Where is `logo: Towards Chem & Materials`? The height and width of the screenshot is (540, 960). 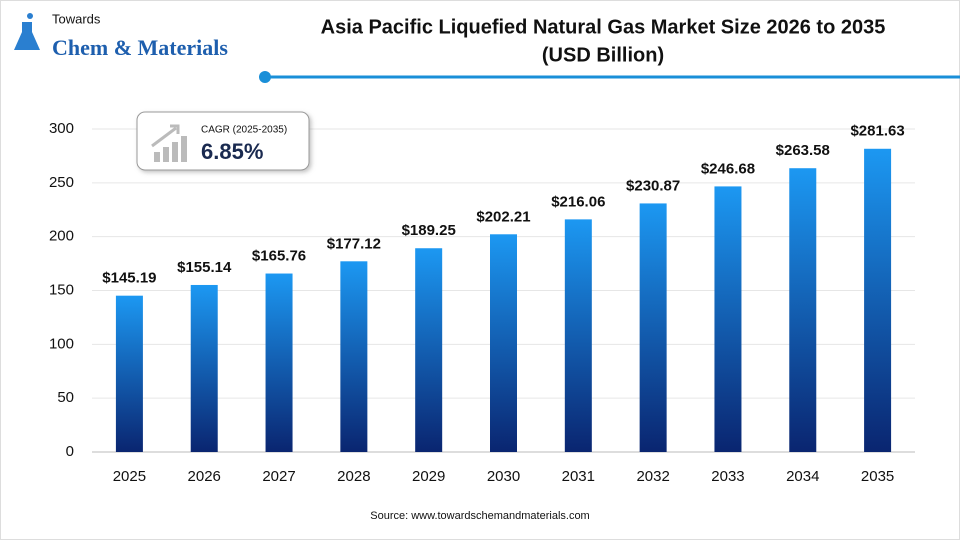 logo: Towards Chem & Materials is located at coordinates (121, 35).